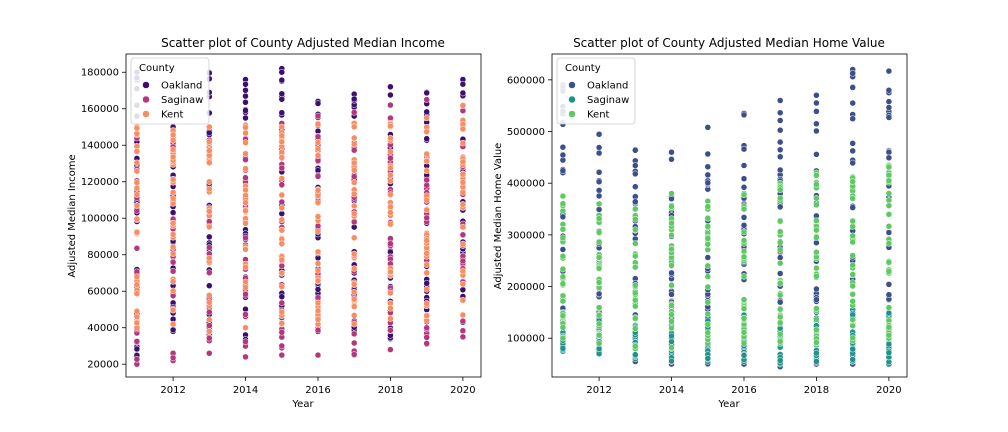 Image resolution: width=1008 pixels, height=432 pixels. What do you see at coordinates (526, 80) in the screenshot?
I see `home-value-y-tick-label: 600000` at bounding box center [526, 80].